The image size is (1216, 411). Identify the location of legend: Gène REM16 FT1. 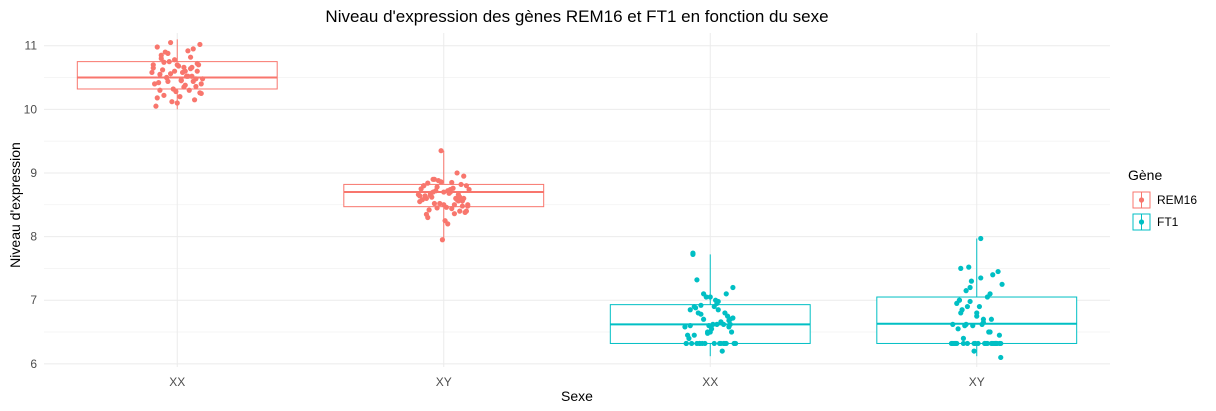
(1162, 199).